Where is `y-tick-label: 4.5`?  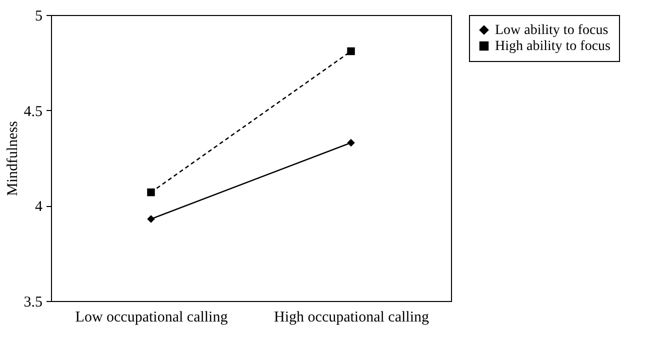
y-tick-label: 4.5 is located at coordinates (33, 112).